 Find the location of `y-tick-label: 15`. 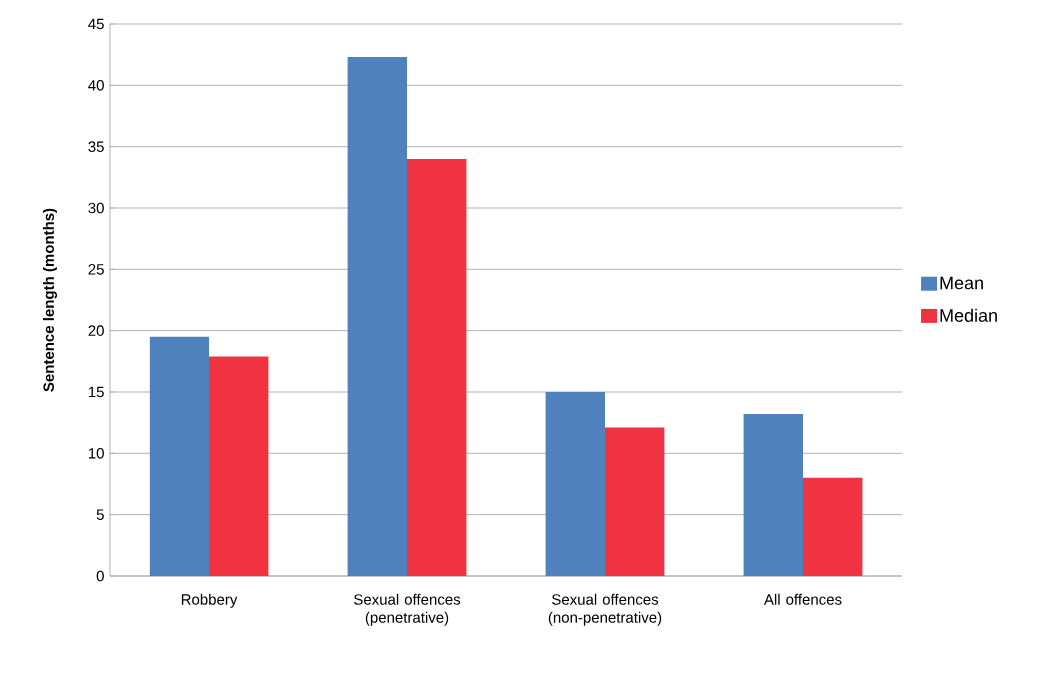

y-tick-label: 15 is located at coordinates (96, 392).